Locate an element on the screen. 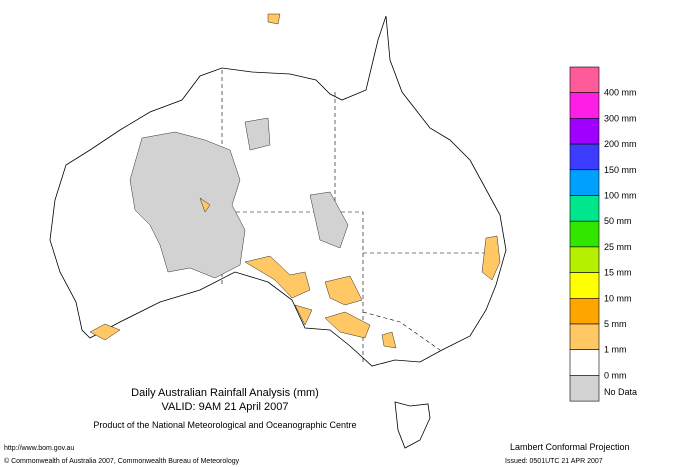 The width and height of the screenshot is (680, 467). legend-label: 200 mm is located at coordinates (620, 144).